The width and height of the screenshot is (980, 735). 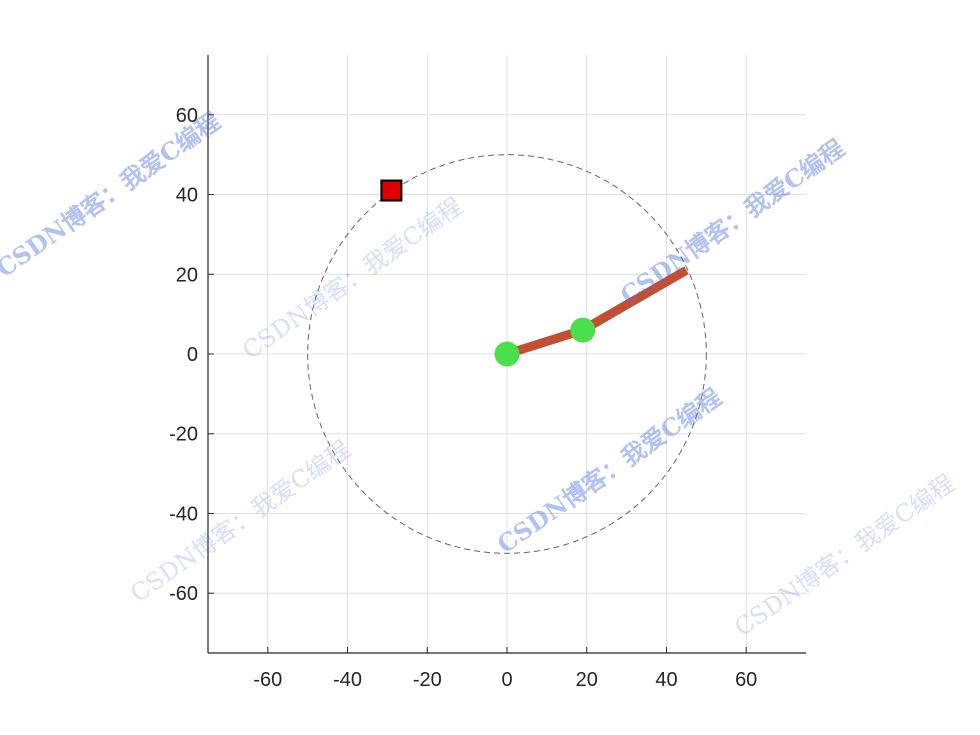 I want to click on y-tick-label-0: -60, so click(x=183, y=594).